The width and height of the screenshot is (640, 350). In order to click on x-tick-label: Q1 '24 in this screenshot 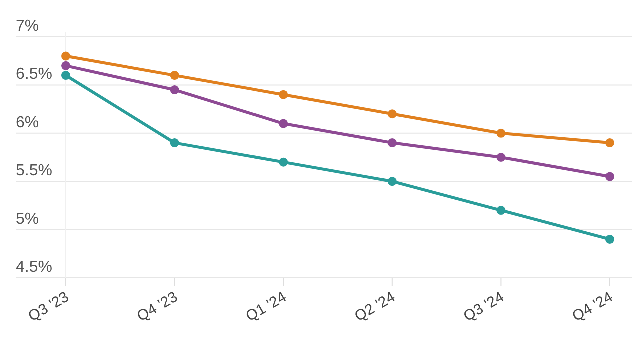, I will do `click(266, 307)`.